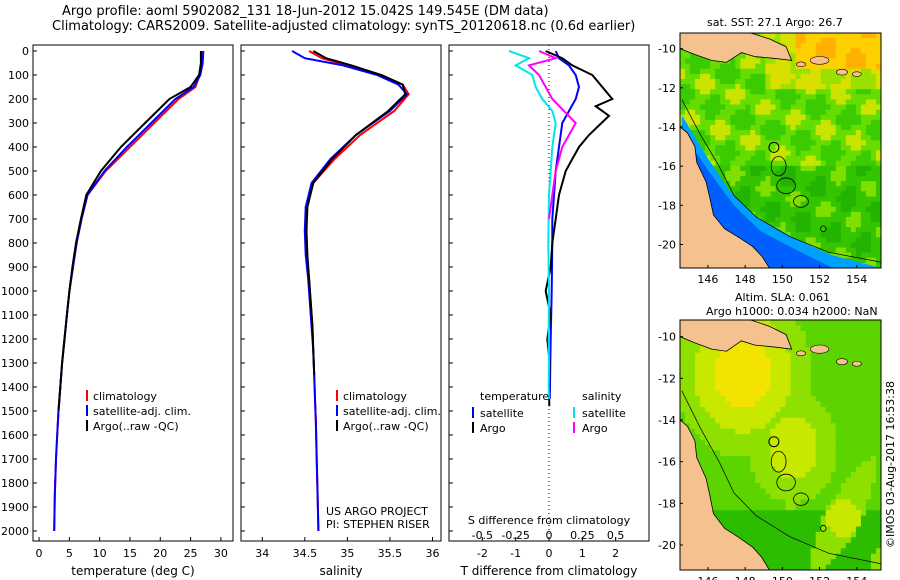 The width and height of the screenshot is (900, 580). What do you see at coordinates (18, 147) in the screenshot?
I see `depth-tick-label: 400` at bounding box center [18, 147].